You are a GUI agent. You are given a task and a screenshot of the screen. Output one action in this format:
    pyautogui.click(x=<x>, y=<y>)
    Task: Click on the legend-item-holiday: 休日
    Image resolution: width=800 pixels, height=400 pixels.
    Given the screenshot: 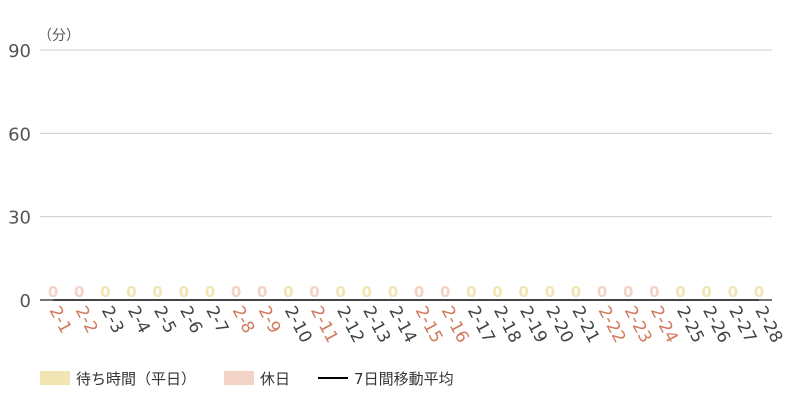 What is the action you would take?
    pyautogui.click(x=257, y=378)
    